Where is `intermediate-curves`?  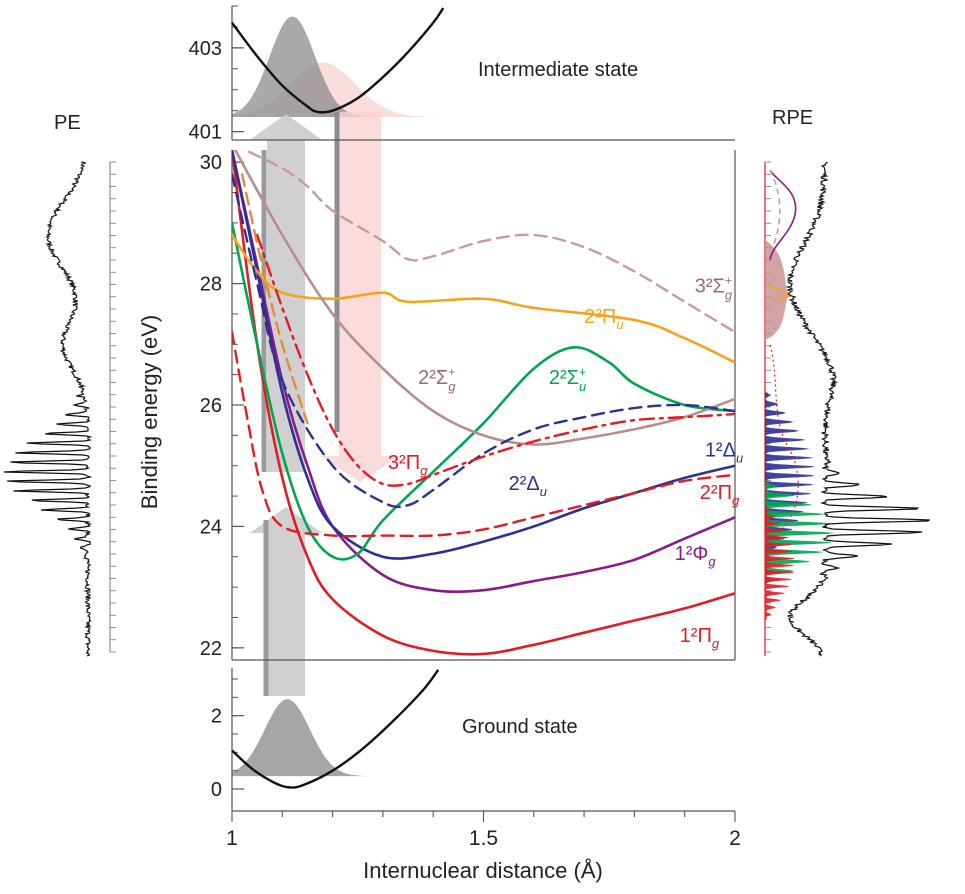
intermediate-curves is located at coordinates (338, 60).